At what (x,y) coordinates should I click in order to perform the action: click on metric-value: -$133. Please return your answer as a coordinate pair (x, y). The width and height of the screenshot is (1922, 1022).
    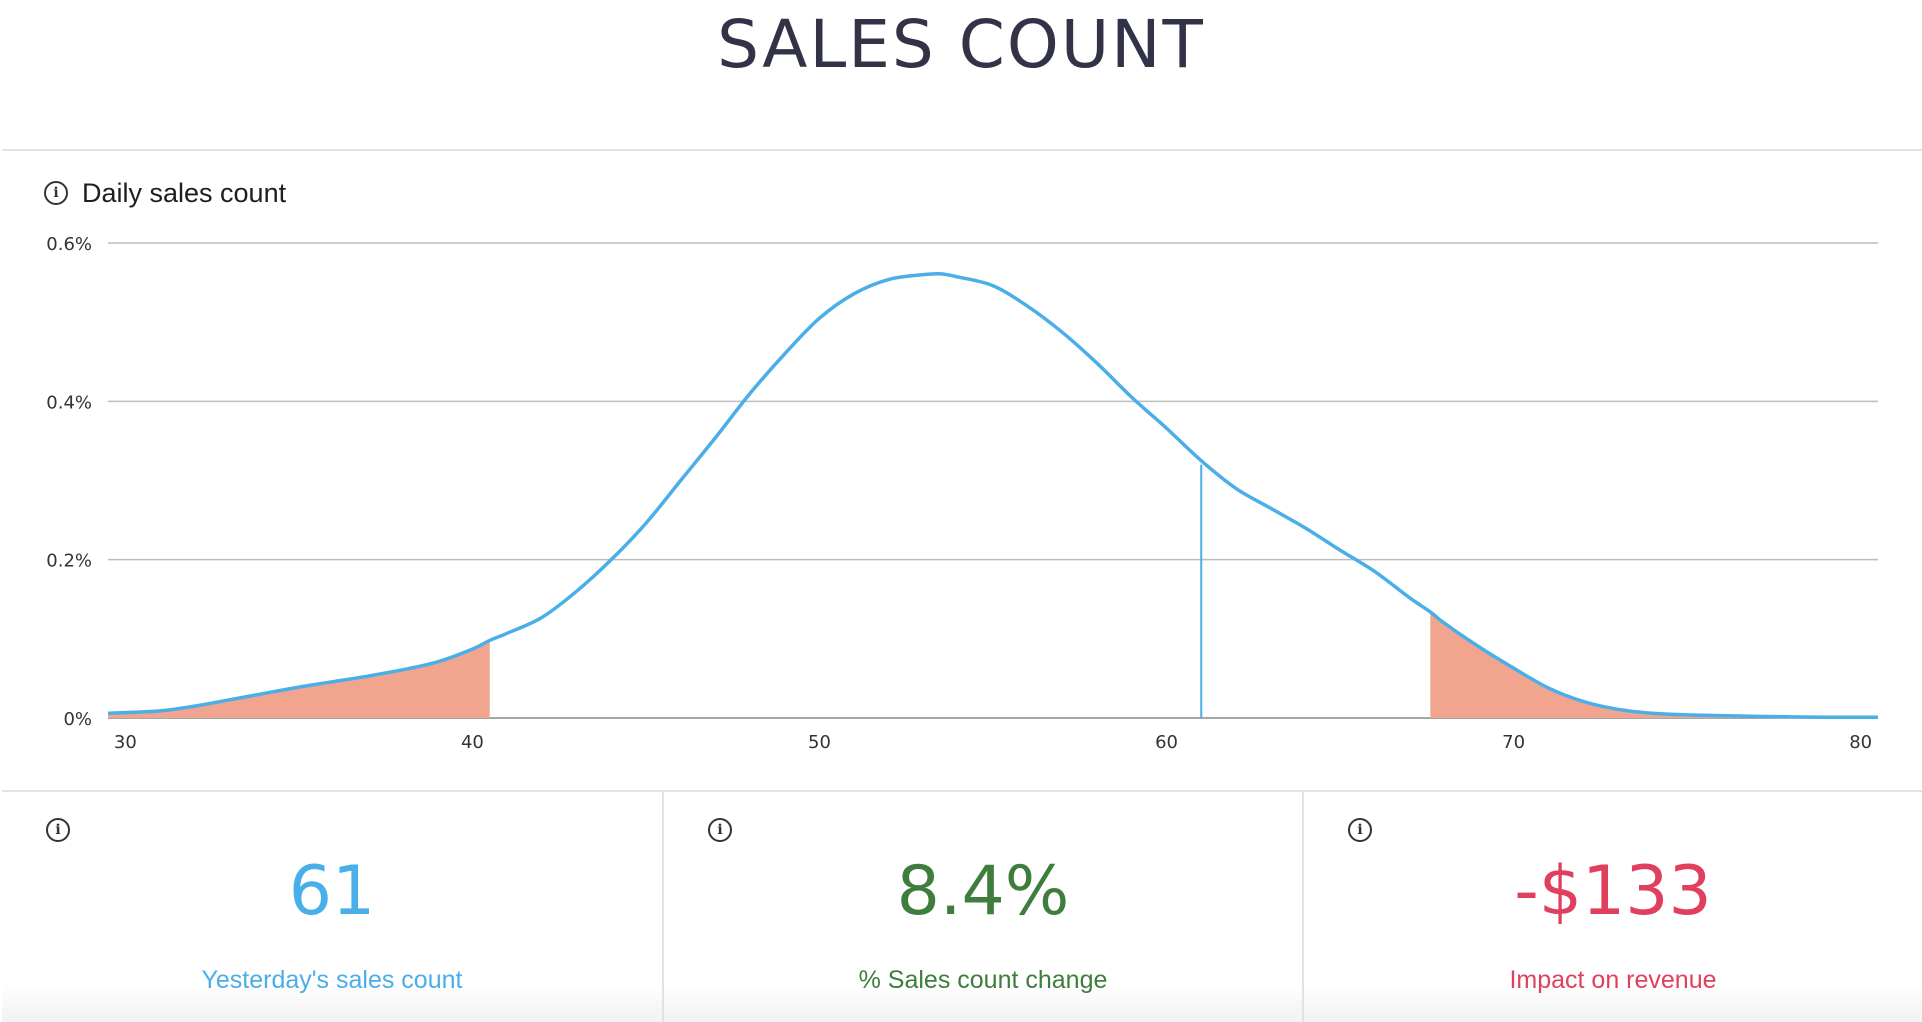
    Looking at the image, I should click on (1613, 891).